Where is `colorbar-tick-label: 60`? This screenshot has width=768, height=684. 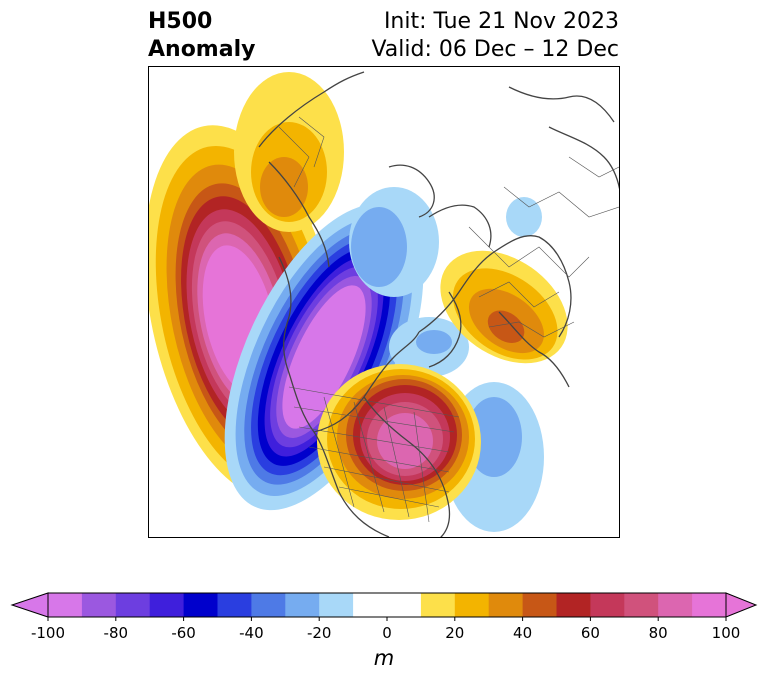
colorbar-tick-label: 60 is located at coordinates (590, 633).